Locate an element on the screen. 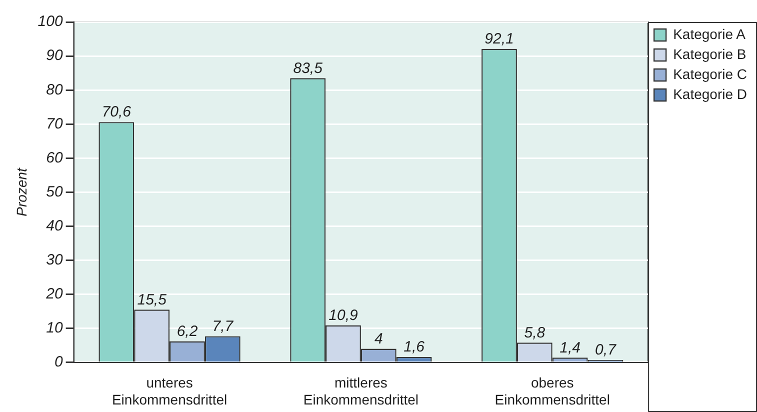 The height and width of the screenshot is (412, 757). data-label: 92,1 is located at coordinates (499, 39).